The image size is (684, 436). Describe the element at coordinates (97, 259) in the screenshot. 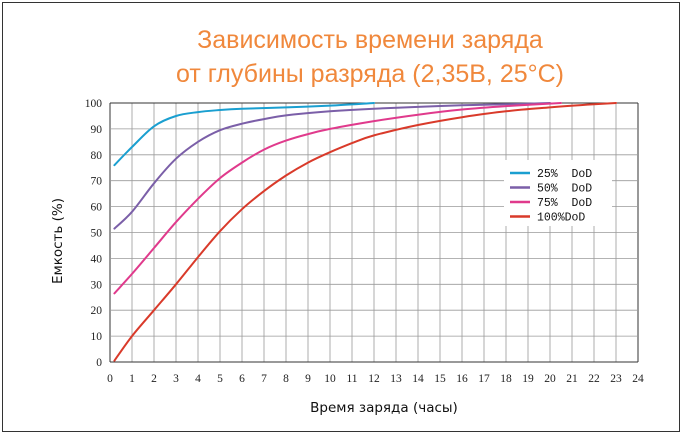

I see `y-tick-label: 40` at that location.